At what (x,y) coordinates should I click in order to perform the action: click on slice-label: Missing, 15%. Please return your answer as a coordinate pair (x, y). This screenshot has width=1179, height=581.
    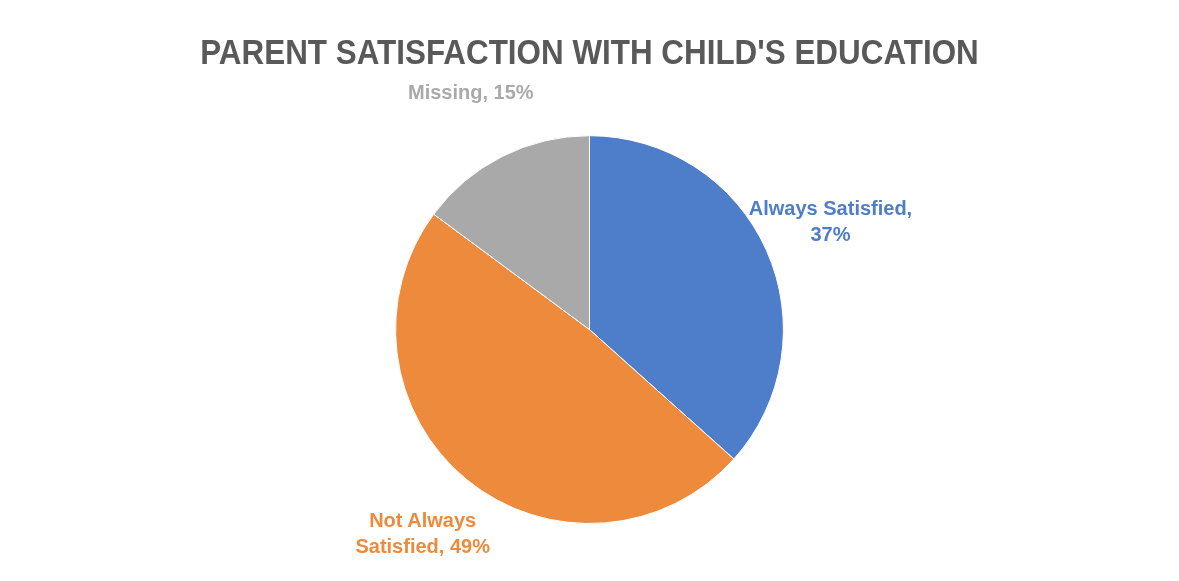
    Looking at the image, I should click on (470, 92).